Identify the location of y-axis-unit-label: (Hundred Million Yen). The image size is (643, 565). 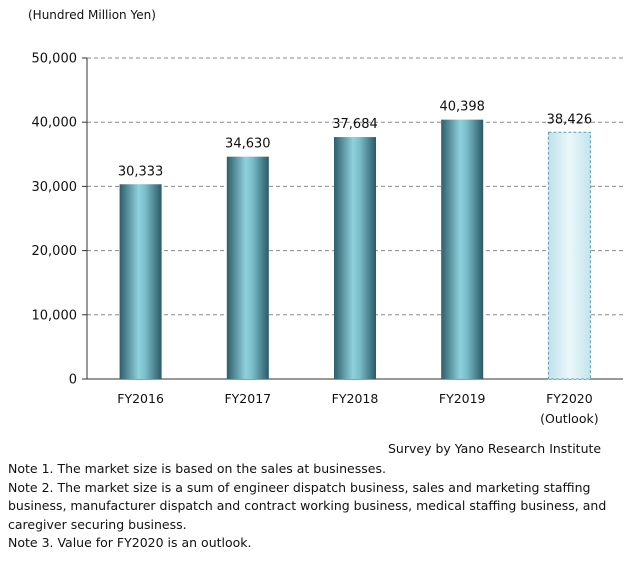
(92, 15).